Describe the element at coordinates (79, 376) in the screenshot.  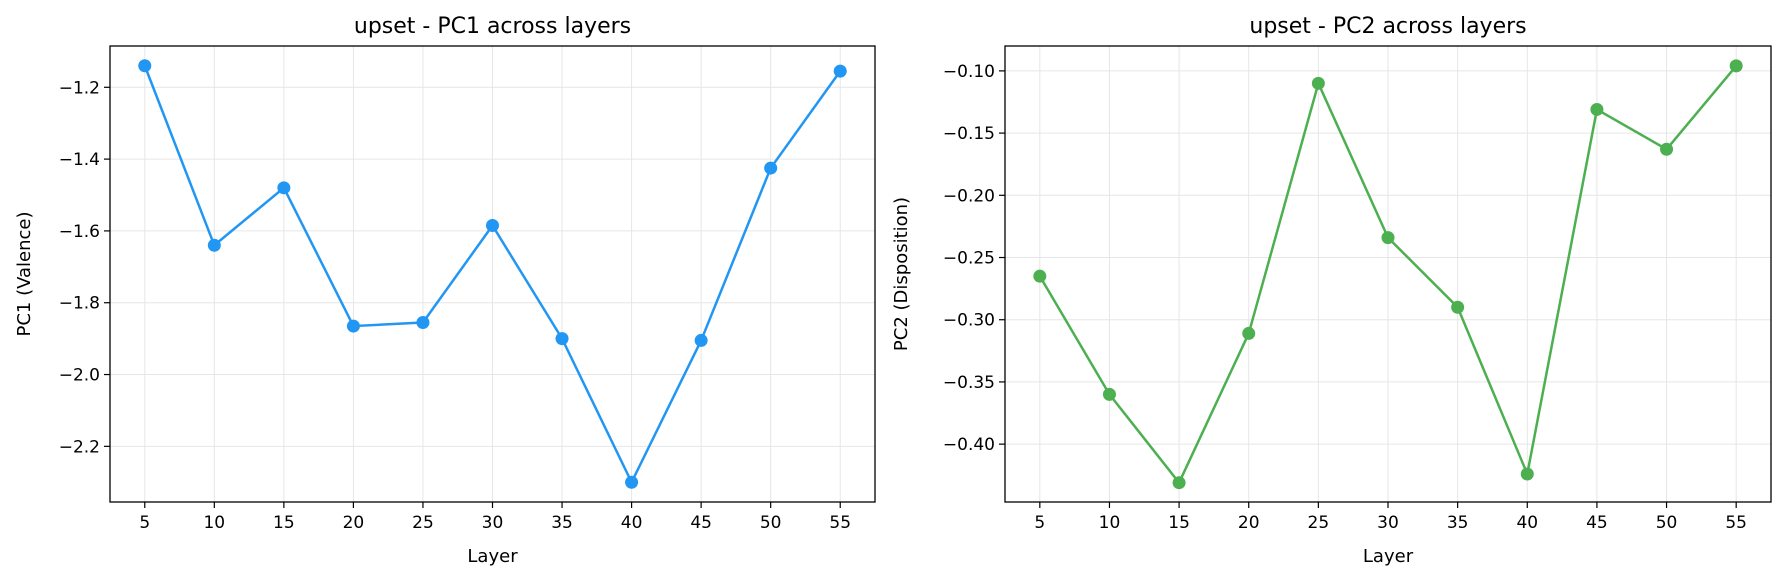
I see `y-tick-label: −2.0` at that location.